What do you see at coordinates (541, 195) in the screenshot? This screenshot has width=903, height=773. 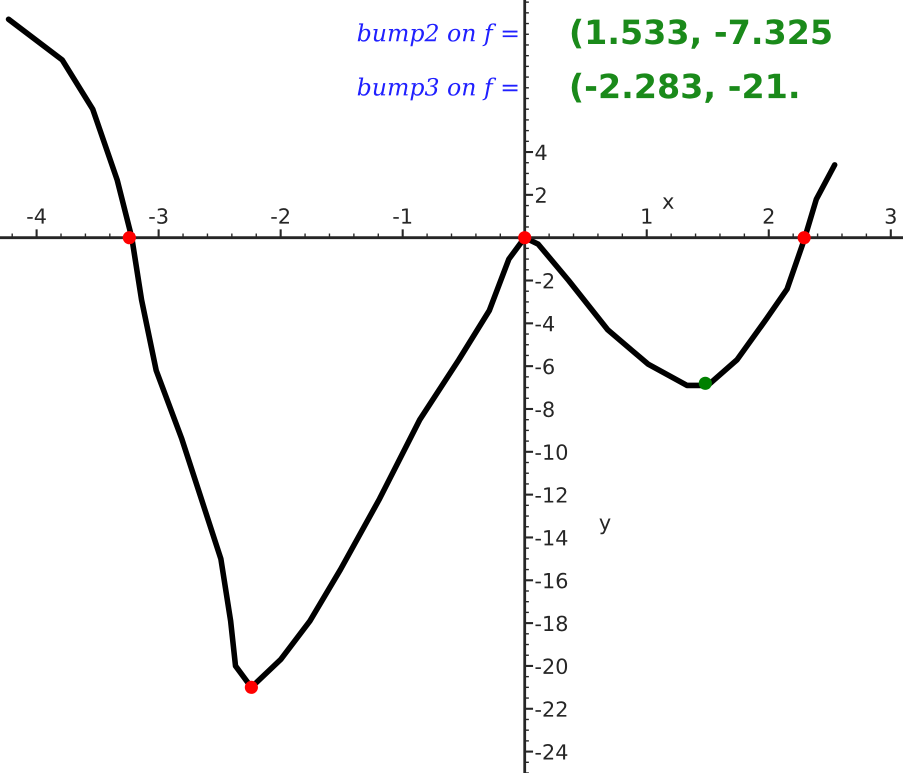 I see `y-tick-label: 2` at bounding box center [541, 195].